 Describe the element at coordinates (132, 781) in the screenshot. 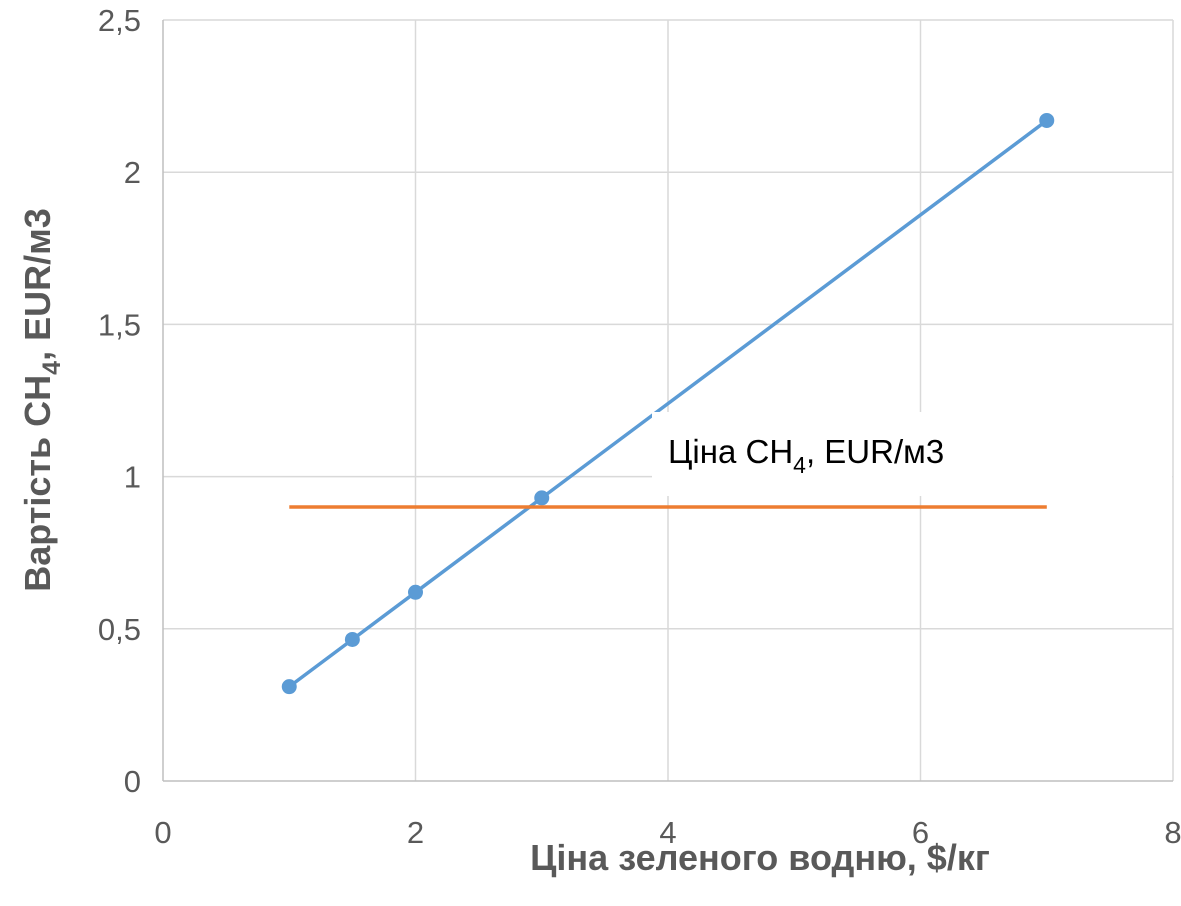

I see `y-tick-label: 0` at that location.